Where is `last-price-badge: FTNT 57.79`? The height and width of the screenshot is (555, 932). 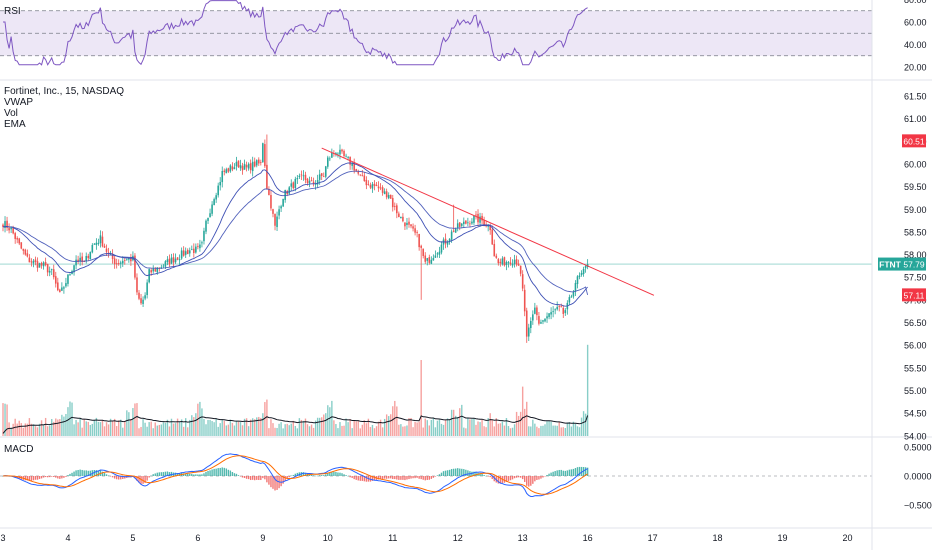 last-price-badge: FTNT 57.79 is located at coordinates (902, 264).